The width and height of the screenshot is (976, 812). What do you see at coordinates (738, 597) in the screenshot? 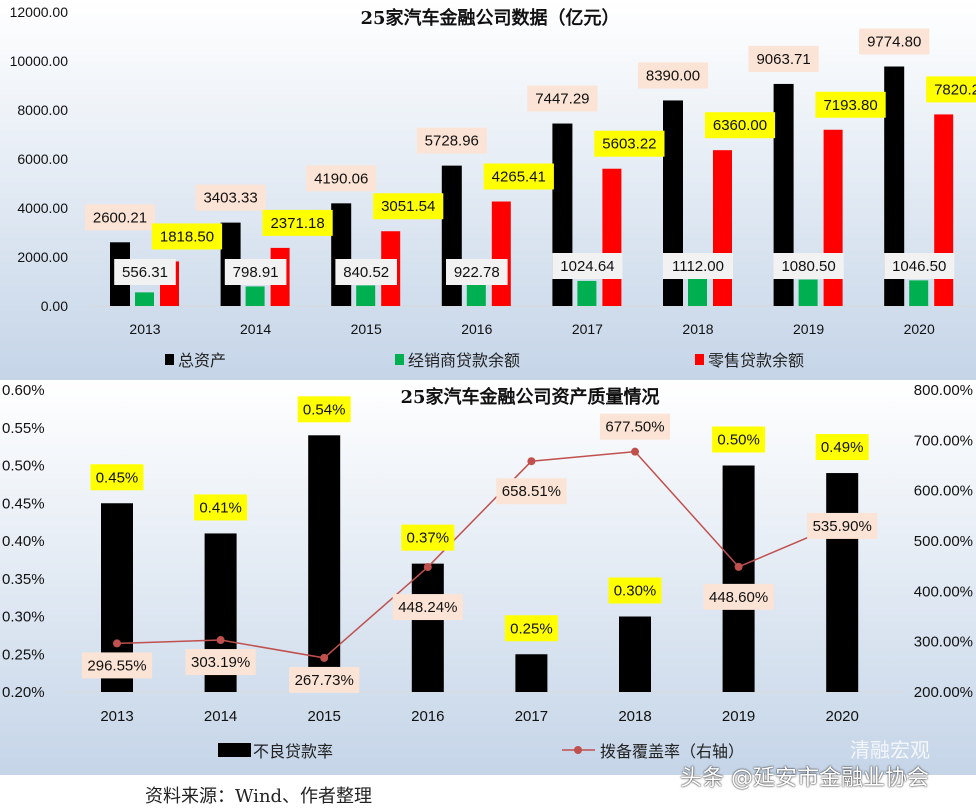
I see `data-label-coverage: 448.60%` at bounding box center [738, 597].